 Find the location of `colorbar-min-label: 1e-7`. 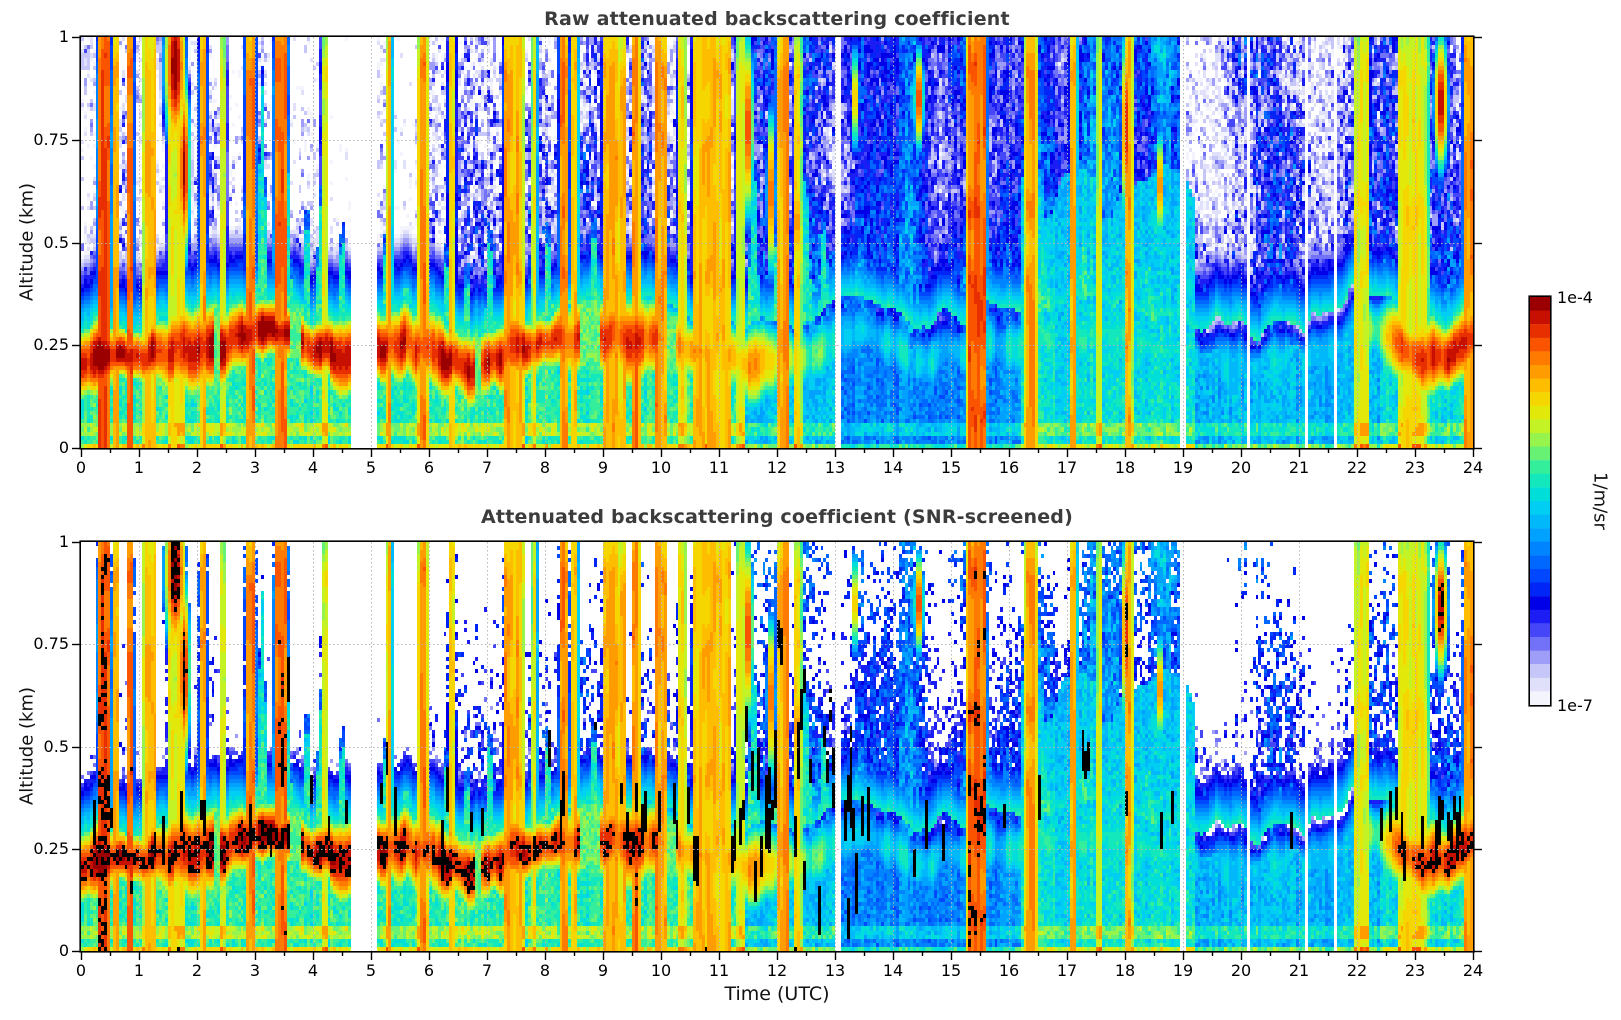

colorbar-min-label: 1e-7 is located at coordinates (1575, 705).